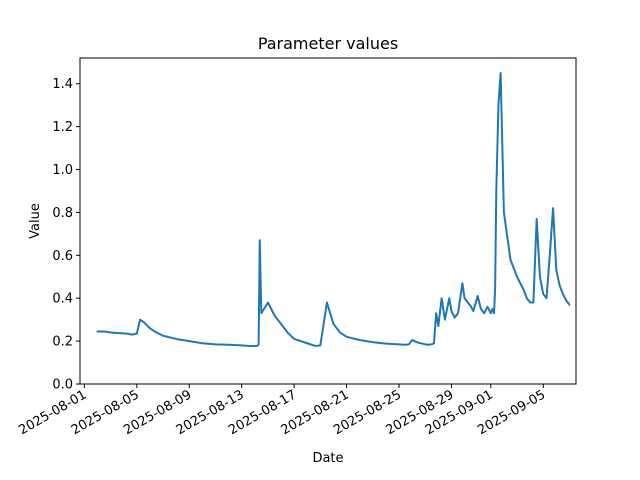 The image size is (640, 480). I want to click on y-axis-label: Value, so click(35, 221).